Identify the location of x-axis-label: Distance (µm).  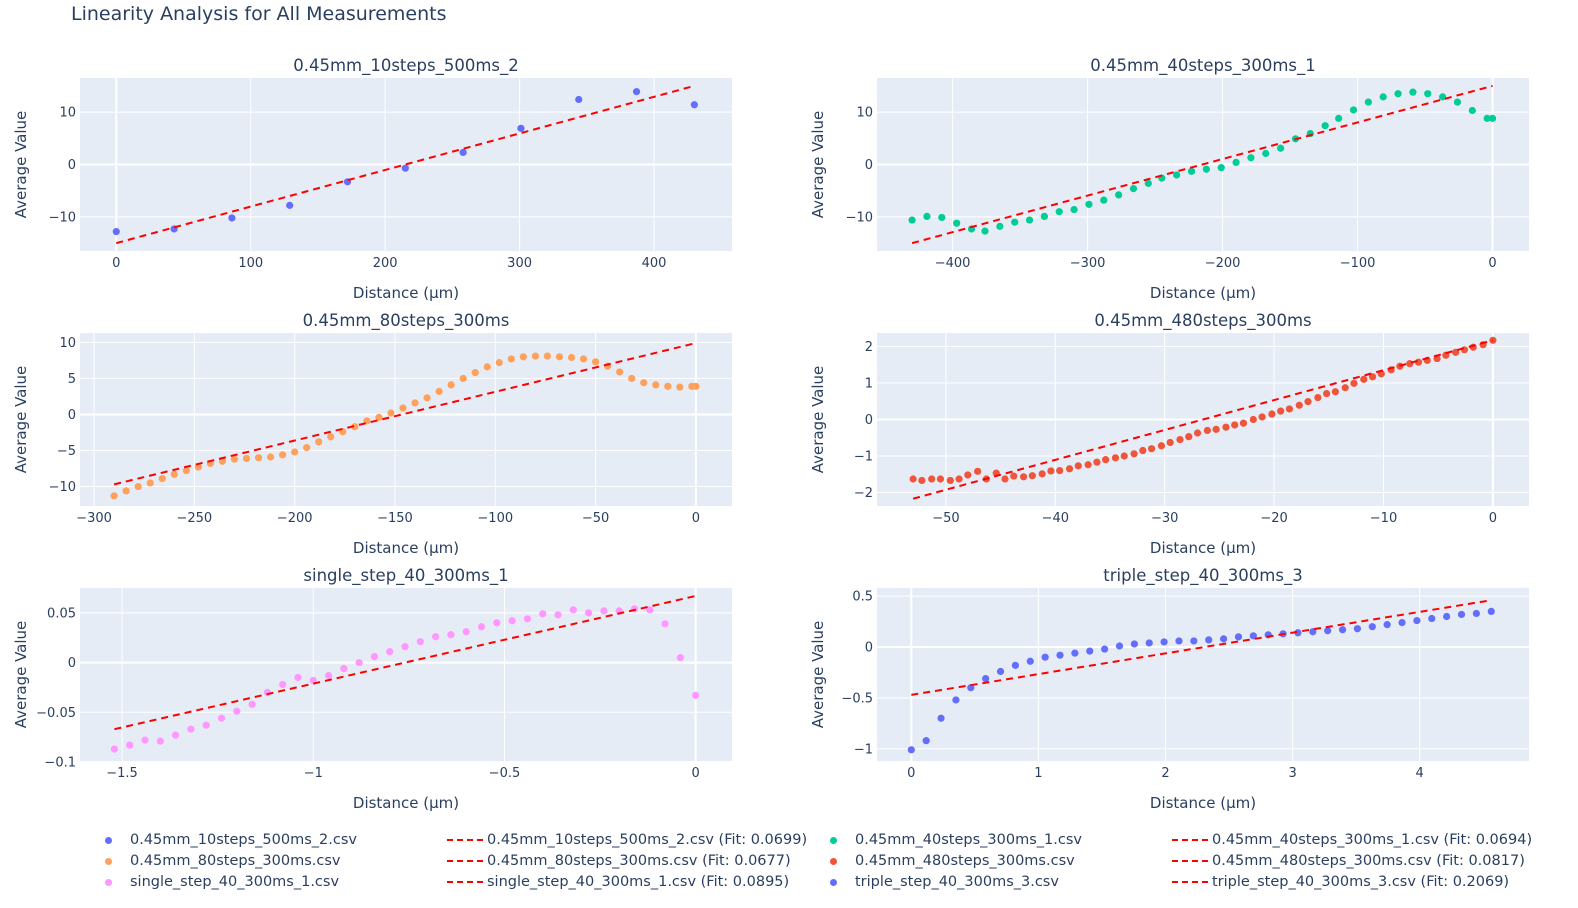
(406, 803).